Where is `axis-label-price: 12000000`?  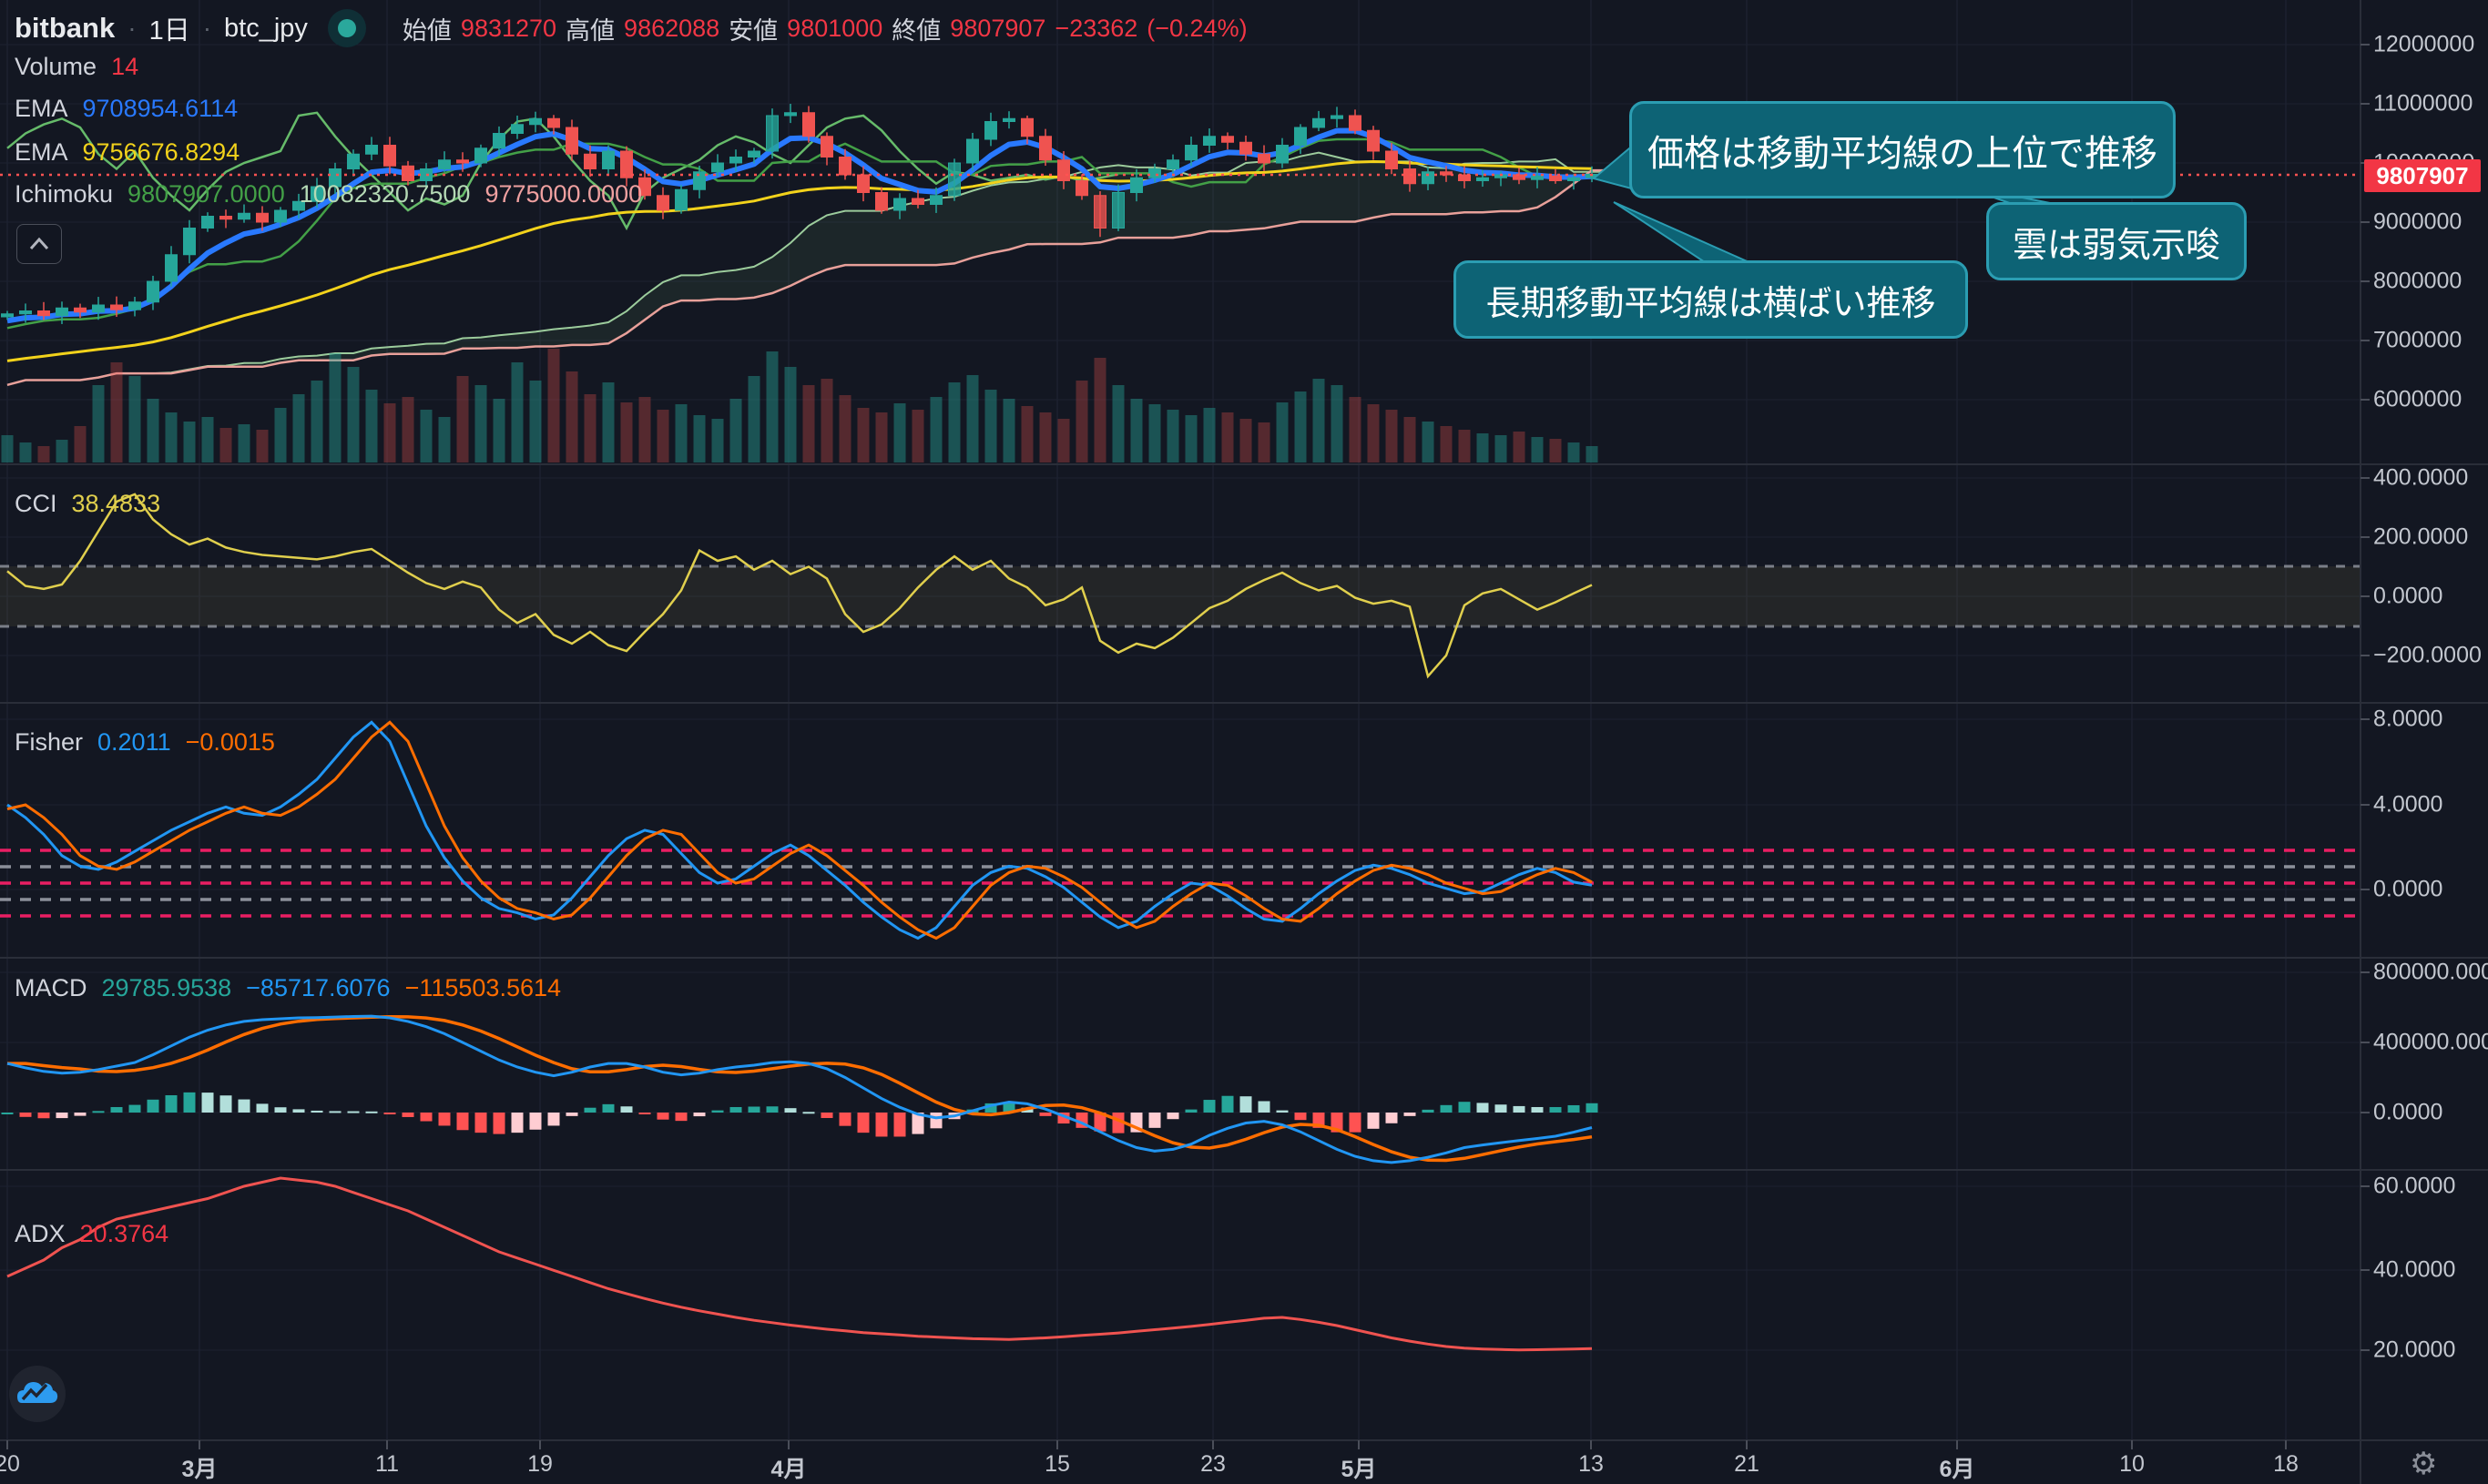 axis-label-price: 12000000 is located at coordinates (2424, 44).